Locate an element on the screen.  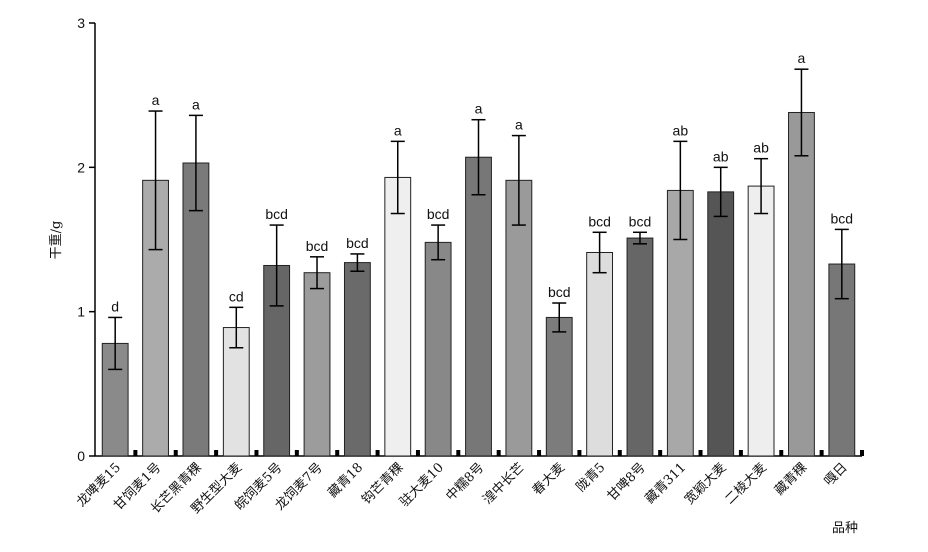
x-tick-label: 驻大麦10 is located at coordinates (422, 485).